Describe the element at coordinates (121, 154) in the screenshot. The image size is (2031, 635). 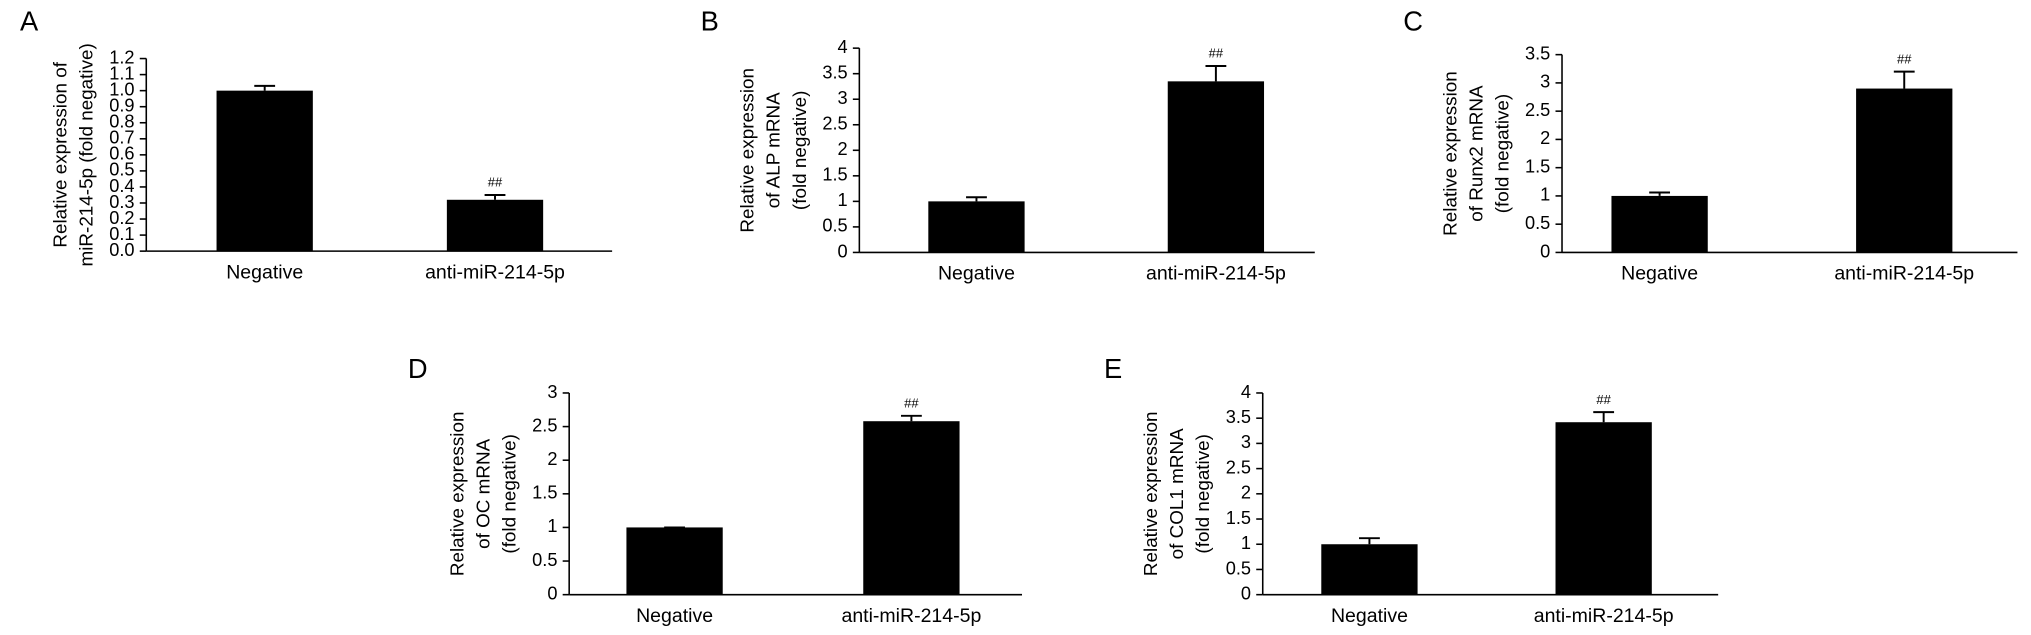
I see `y-tick-label: 0.6` at that location.